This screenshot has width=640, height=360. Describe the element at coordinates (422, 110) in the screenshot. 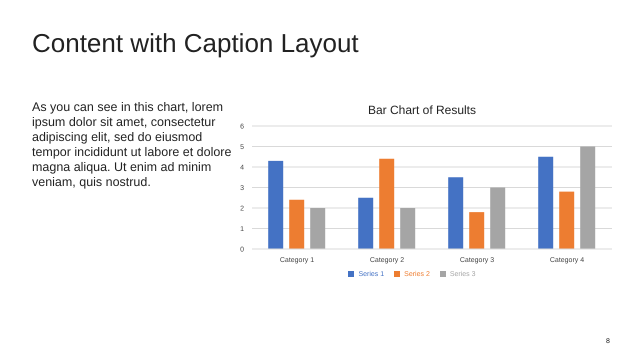

I see `chart-subtitle: Bar Chart of Results` at that location.